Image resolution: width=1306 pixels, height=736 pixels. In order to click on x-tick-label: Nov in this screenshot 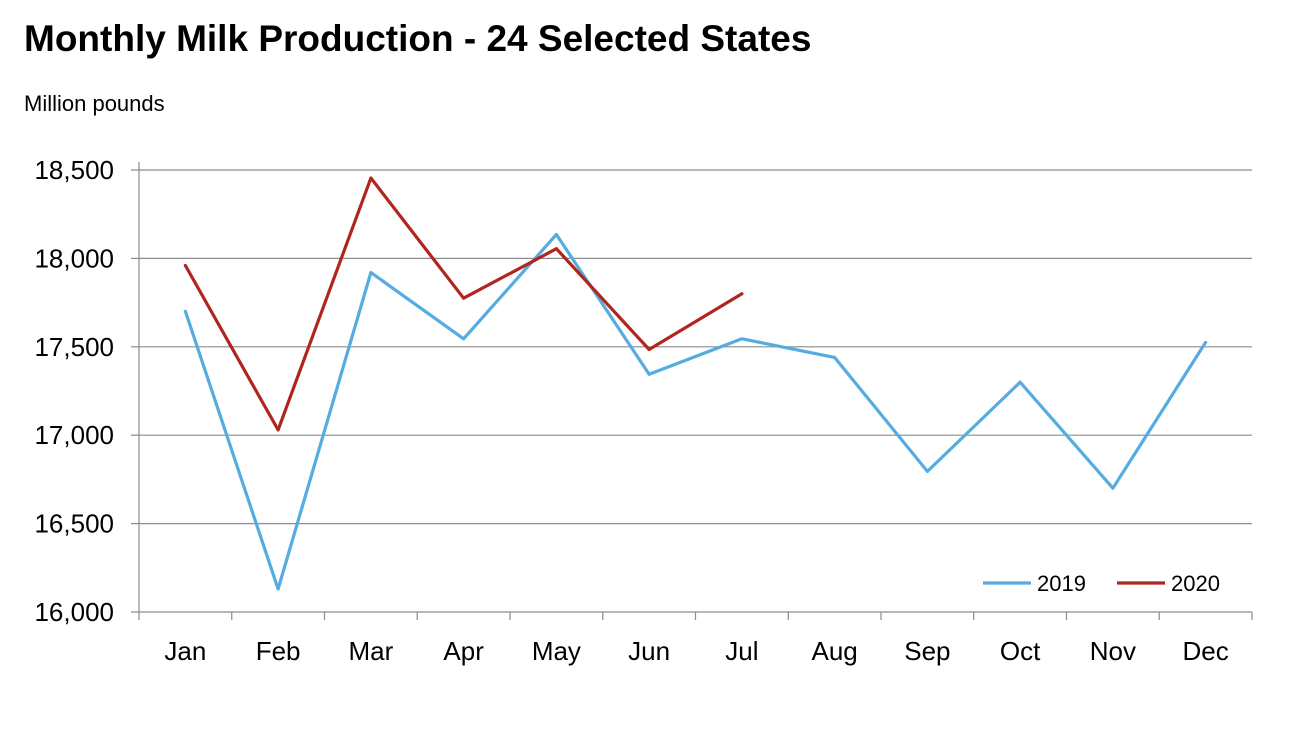, I will do `click(1113, 651)`.